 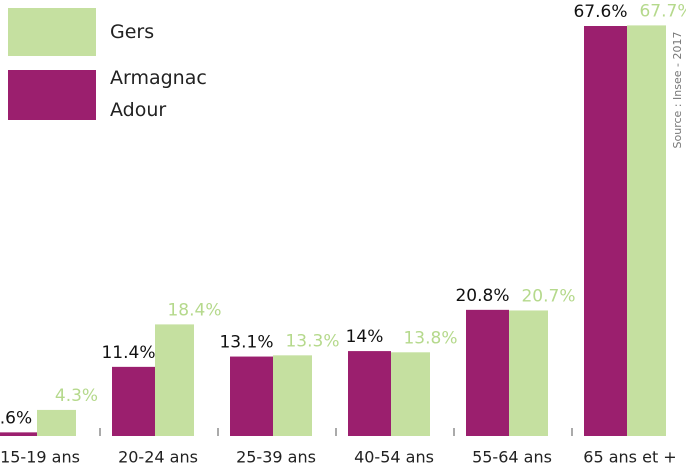 I want to click on data-label: 13.1%, so click(x=246, y=343).